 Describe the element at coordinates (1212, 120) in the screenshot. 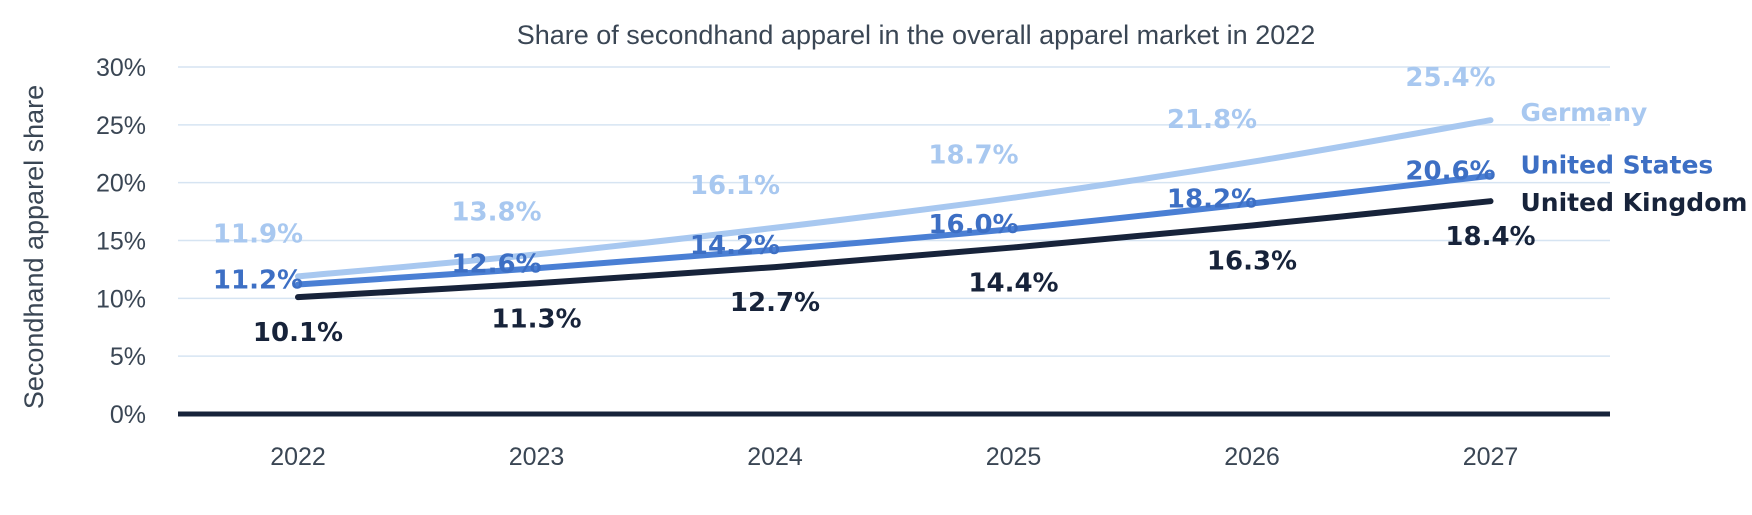

I see `data-label-germany: 21.8%` at that location.